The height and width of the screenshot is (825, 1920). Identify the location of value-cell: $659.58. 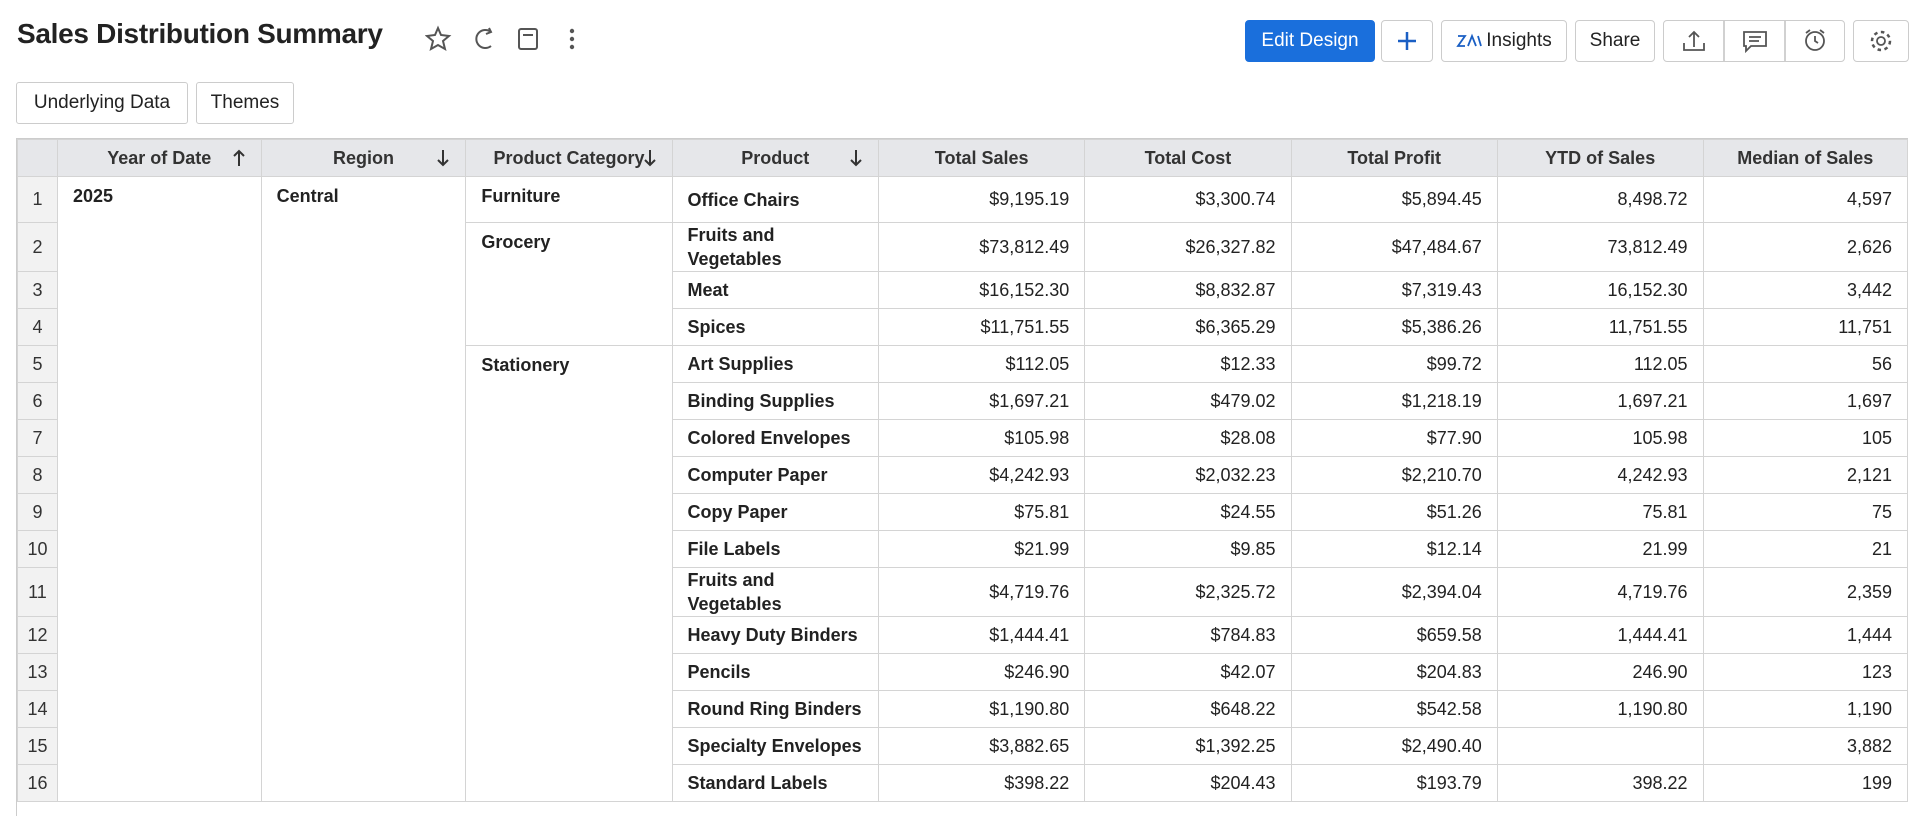
(1394, 635).